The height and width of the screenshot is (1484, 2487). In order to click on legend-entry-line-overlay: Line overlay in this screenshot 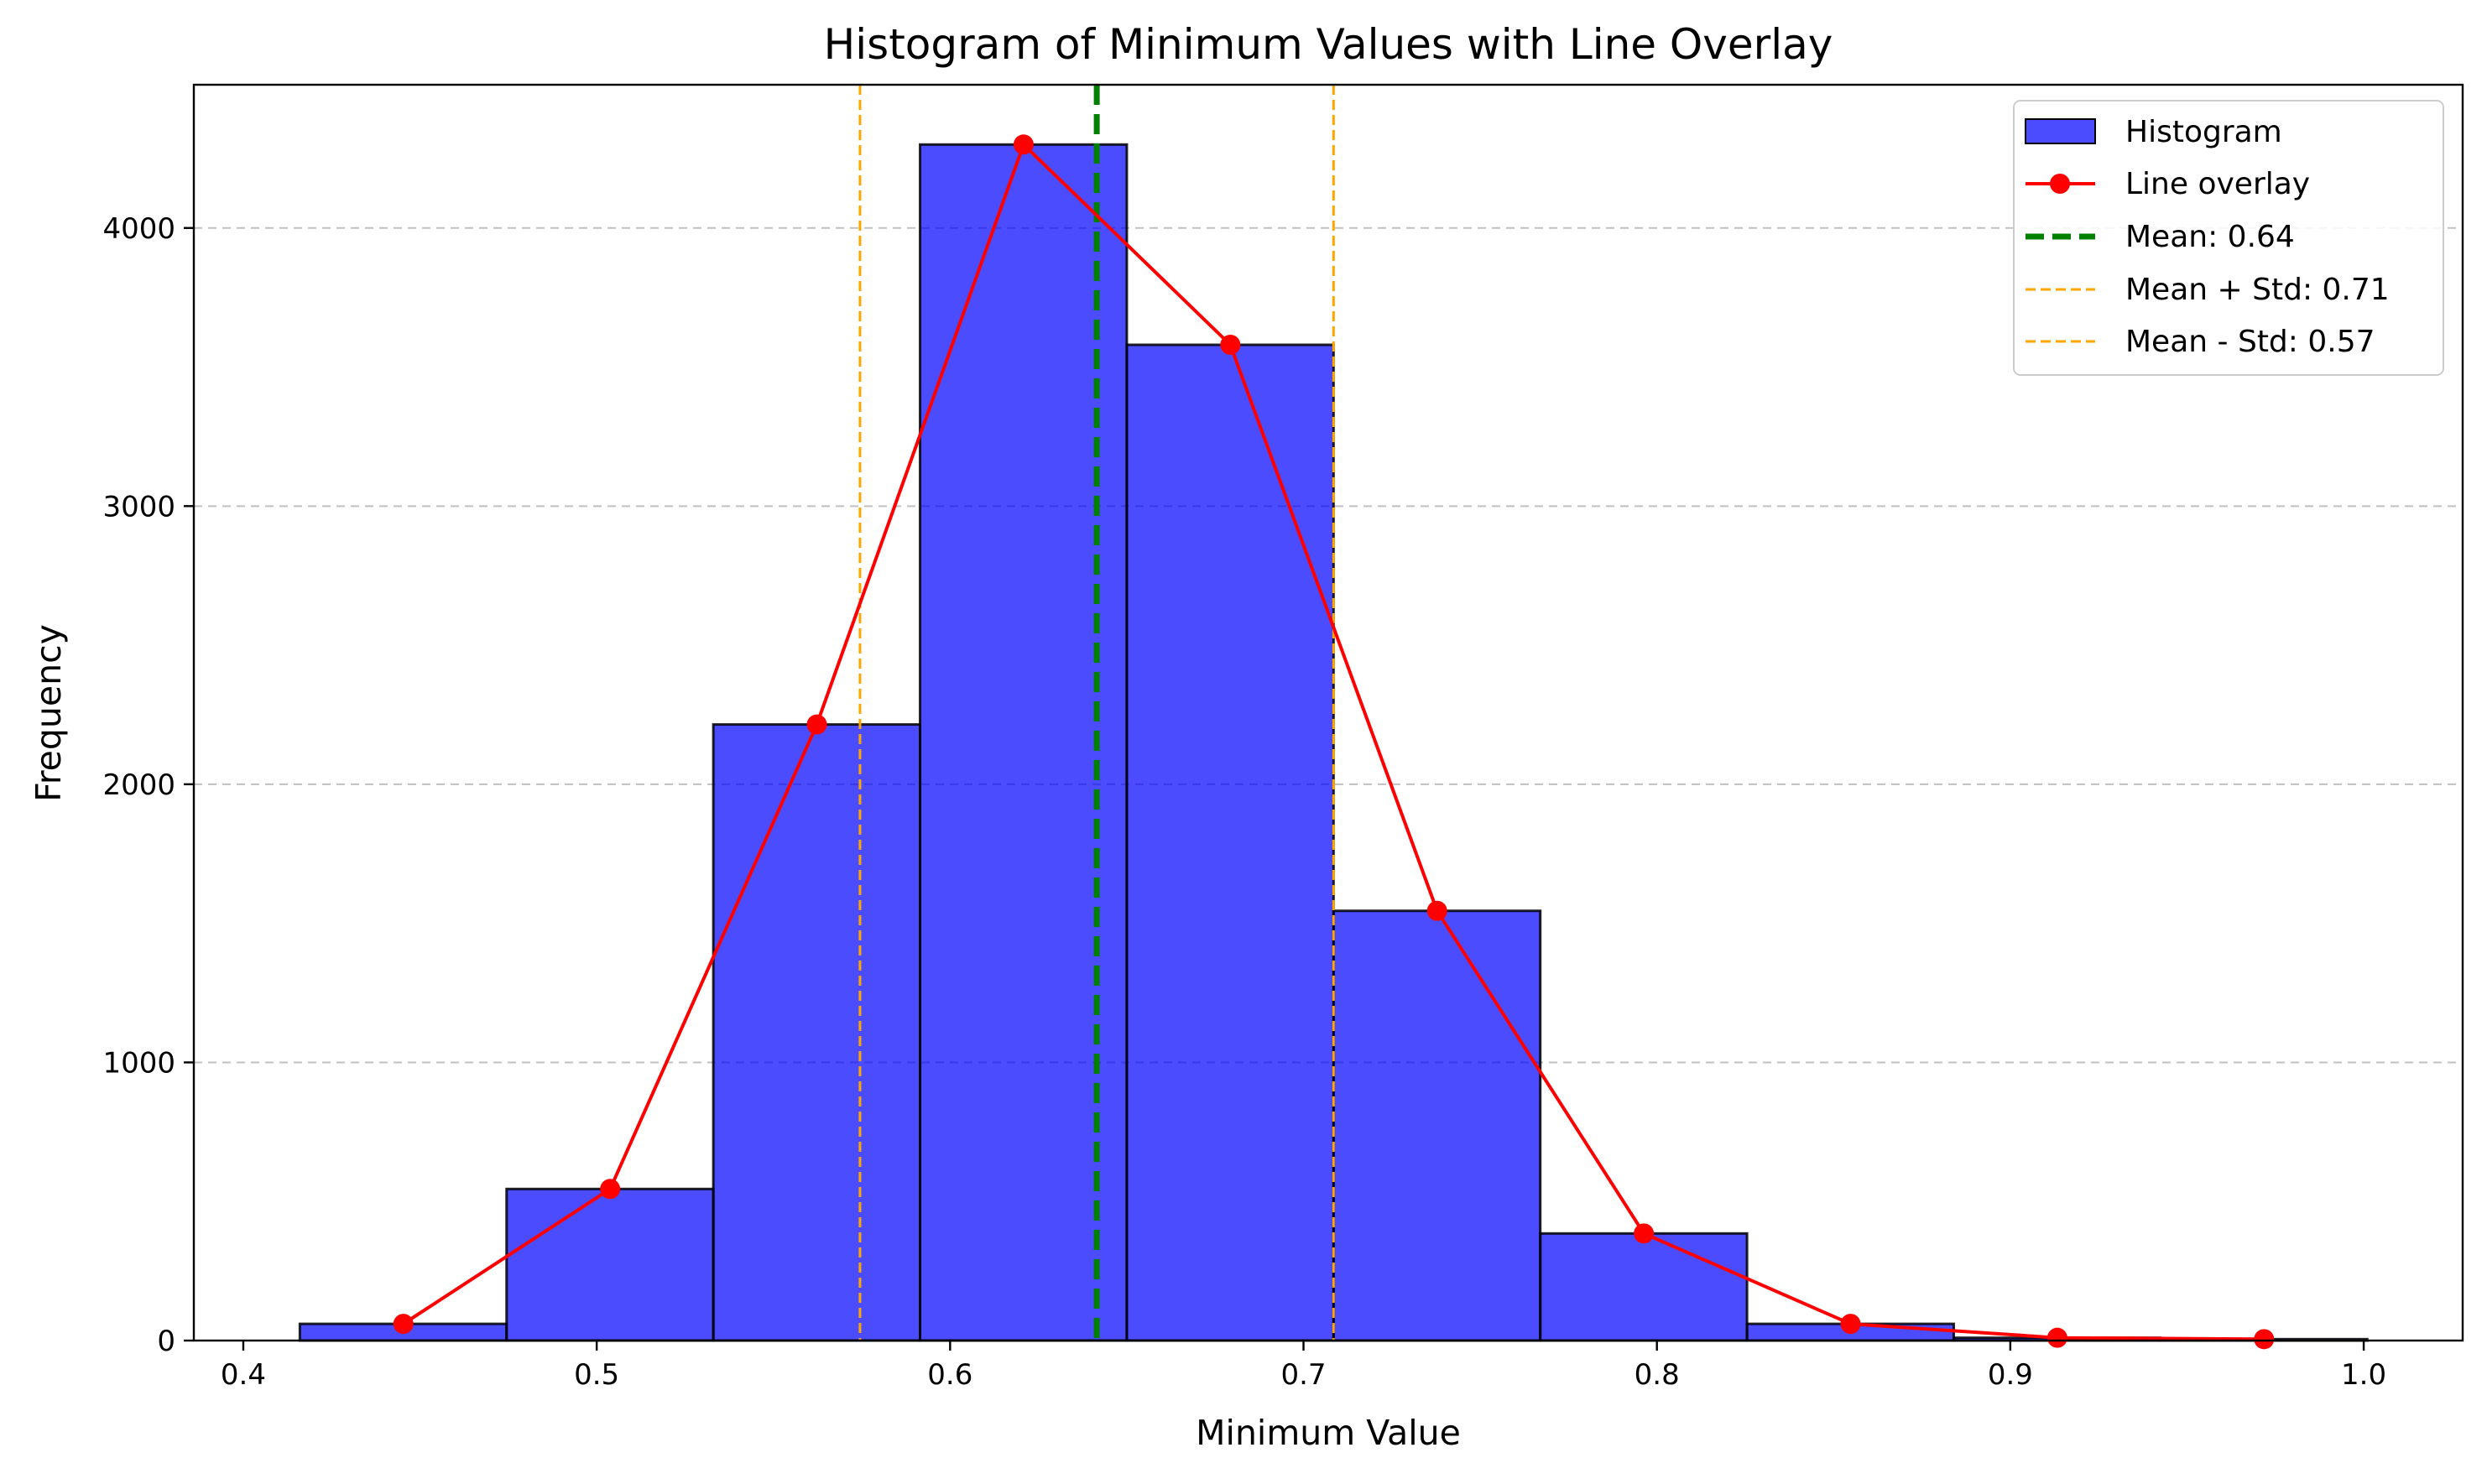, I will do `click(2168, 184)`.